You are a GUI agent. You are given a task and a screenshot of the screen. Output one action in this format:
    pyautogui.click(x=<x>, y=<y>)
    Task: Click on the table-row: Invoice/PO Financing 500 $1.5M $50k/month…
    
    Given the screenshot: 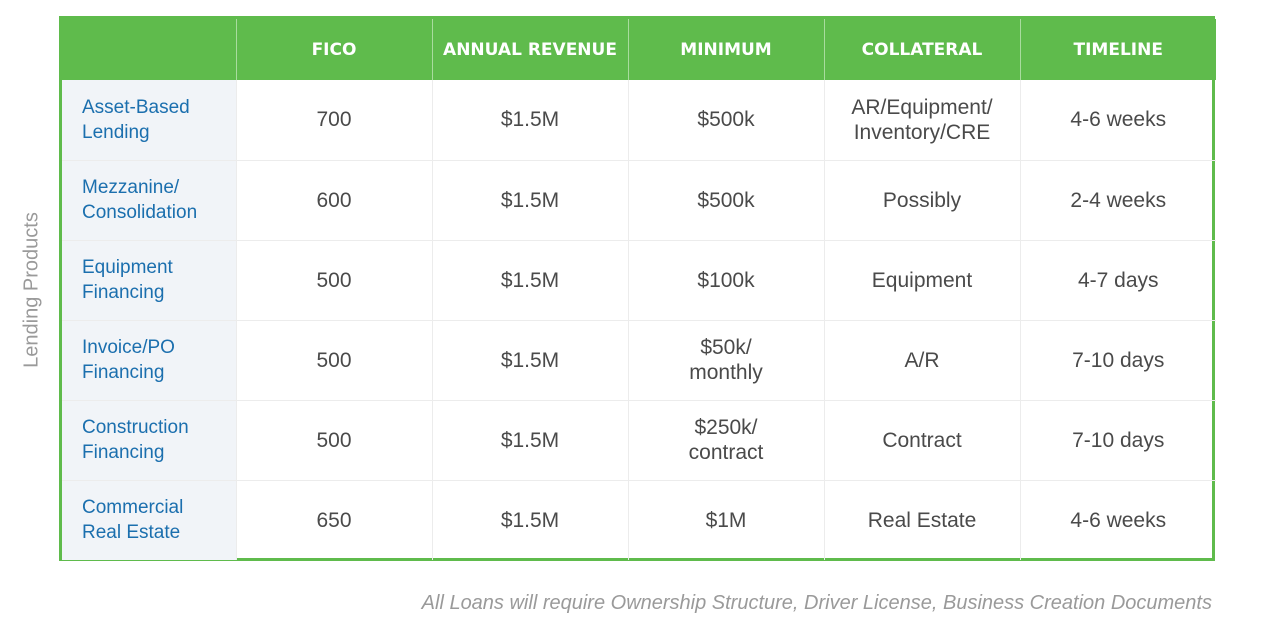 What is the action you would take?
    pyautogui.click(x=639, y=359)
    